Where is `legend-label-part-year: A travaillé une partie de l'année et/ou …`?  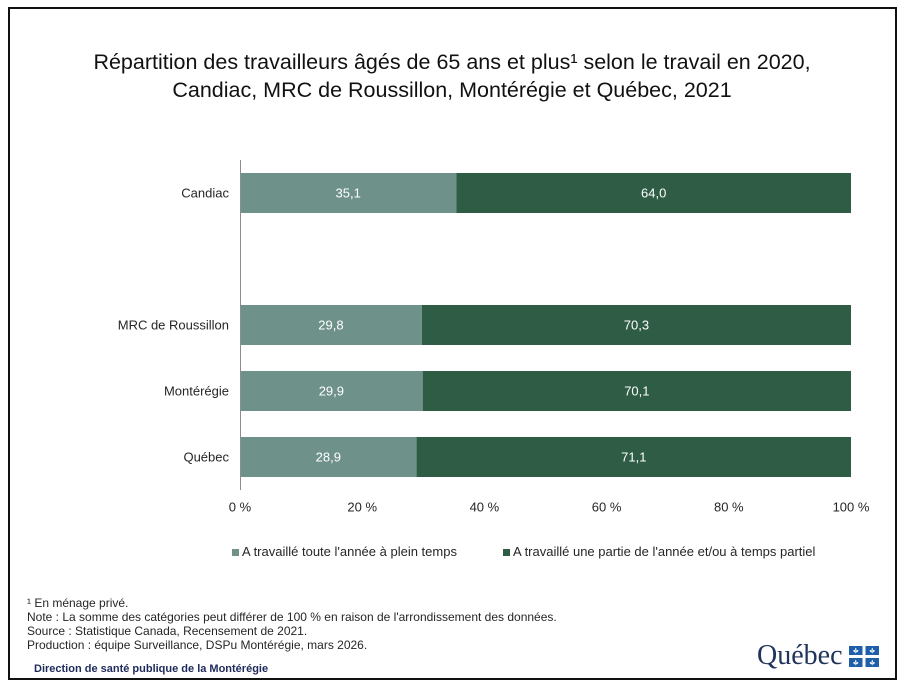 legend-label-part-year: A travaillé une partie de l'année et/ou … is located at coordinates (664, 551).